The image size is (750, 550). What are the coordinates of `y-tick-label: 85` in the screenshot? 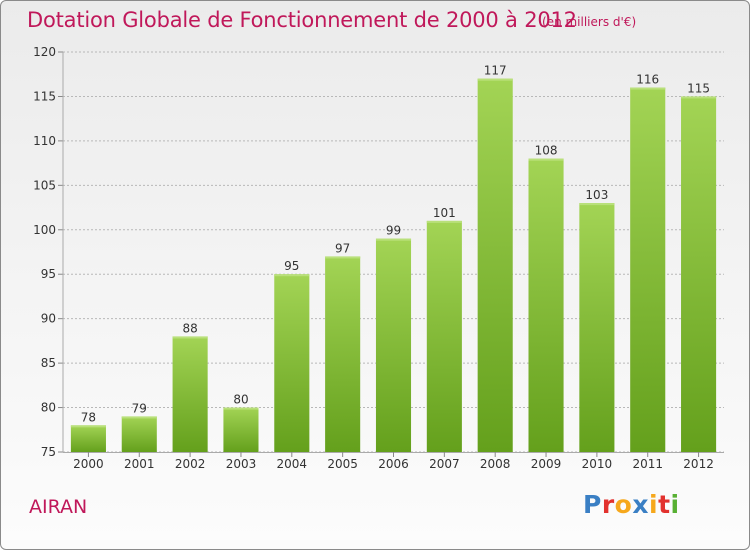 It's located at (48, 363).